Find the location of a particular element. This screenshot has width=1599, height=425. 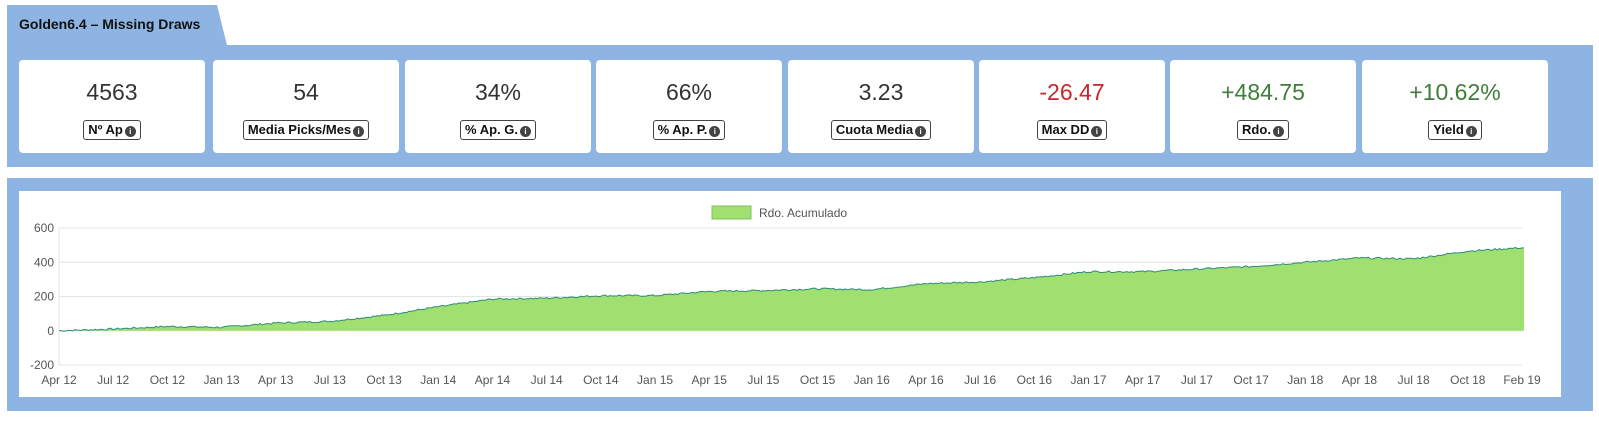

x-tick-label: Jan 14 is located at coordinates (438, 380).